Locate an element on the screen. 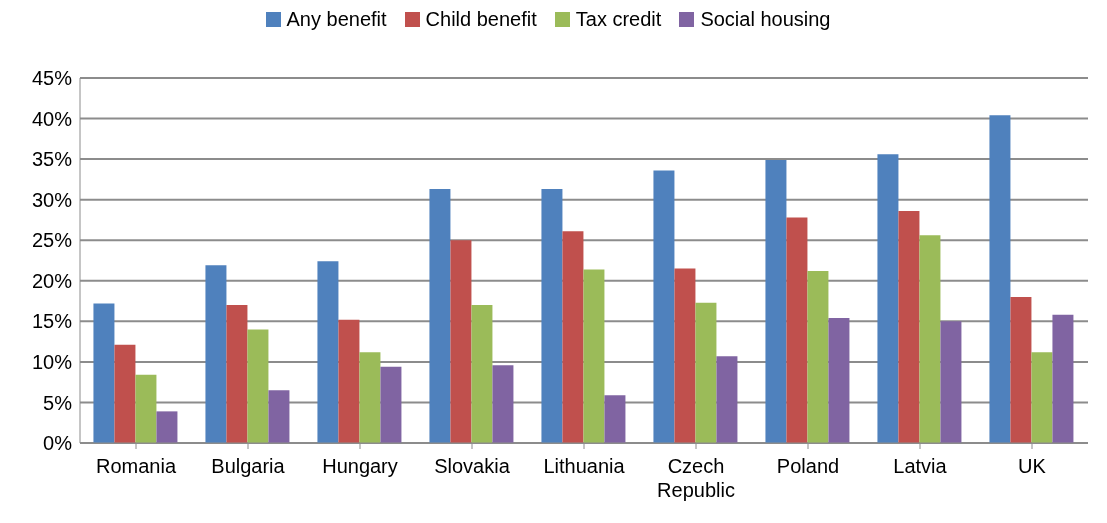 The image size is (1107, 523). legend-label: Social housing is located at coordinates (765, 19).